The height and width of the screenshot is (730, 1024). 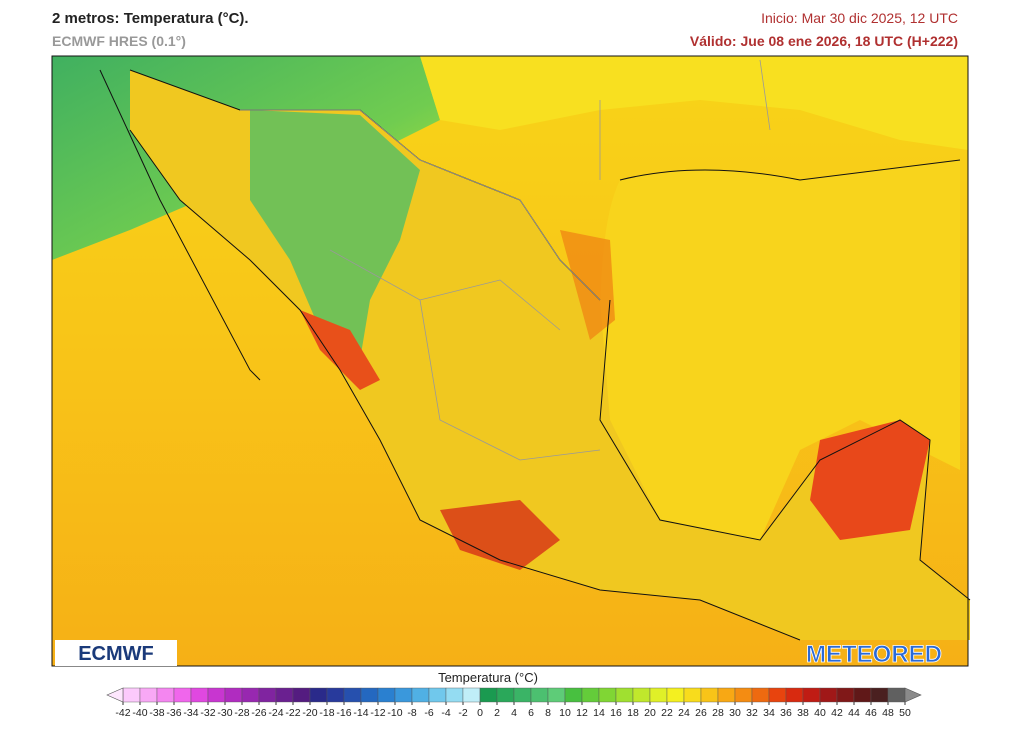 What do you see at coordinates (497, 713) in the screenshot?
I see `colorbar-tick-label: 2` at bounding box center [497, 713].